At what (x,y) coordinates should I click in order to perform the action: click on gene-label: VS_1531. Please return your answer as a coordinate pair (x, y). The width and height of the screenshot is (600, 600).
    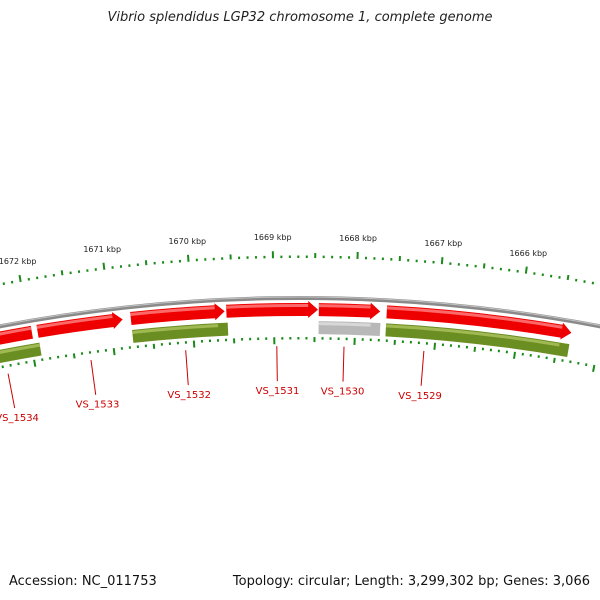
    Looking at the image, I should click on (278, 391).